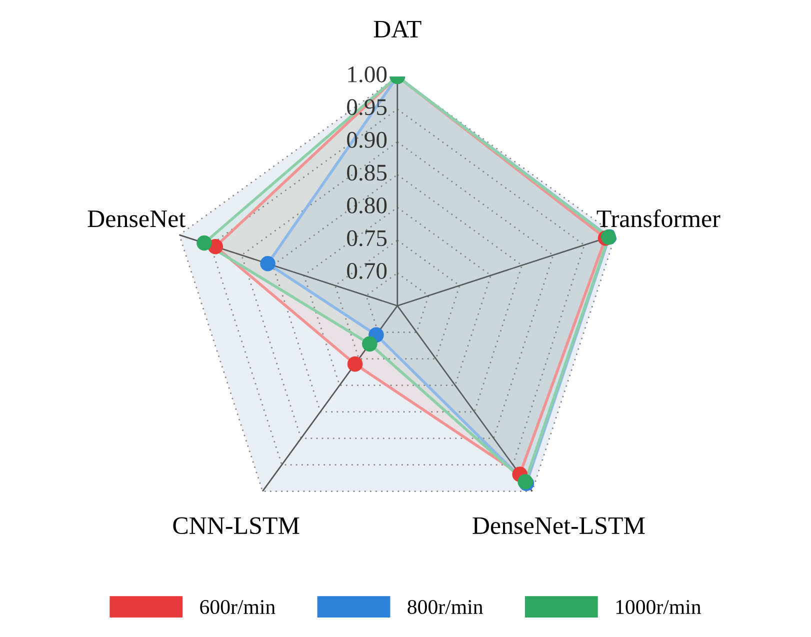  What do you see at coordinates (367, 107) in the screenshot?
I see `y-tick-label: 0.95` at bounding box center [367, 107].